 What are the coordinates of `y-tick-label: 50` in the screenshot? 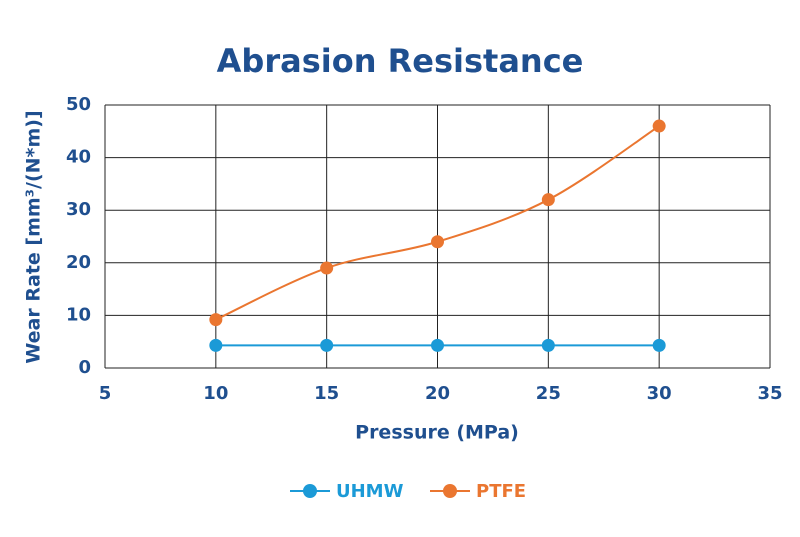 It's located at (78, 104).